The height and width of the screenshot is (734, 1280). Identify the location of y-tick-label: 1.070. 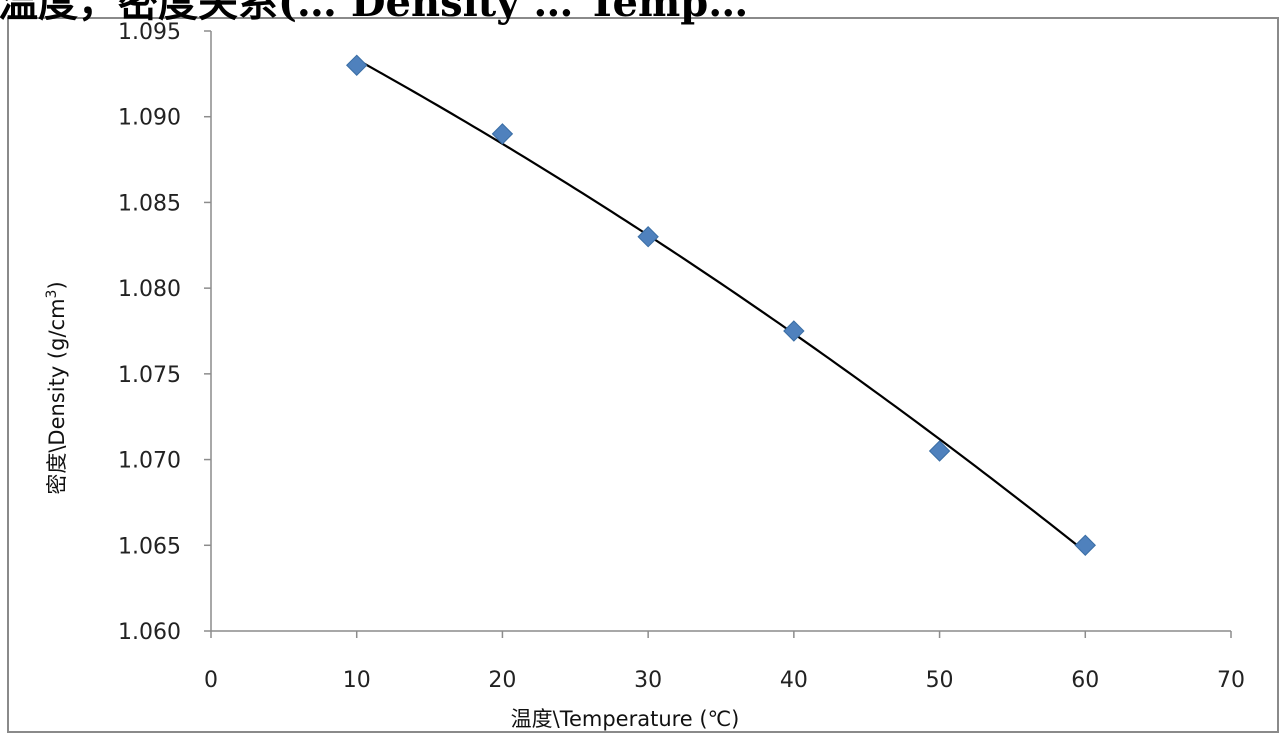
(149, 461).